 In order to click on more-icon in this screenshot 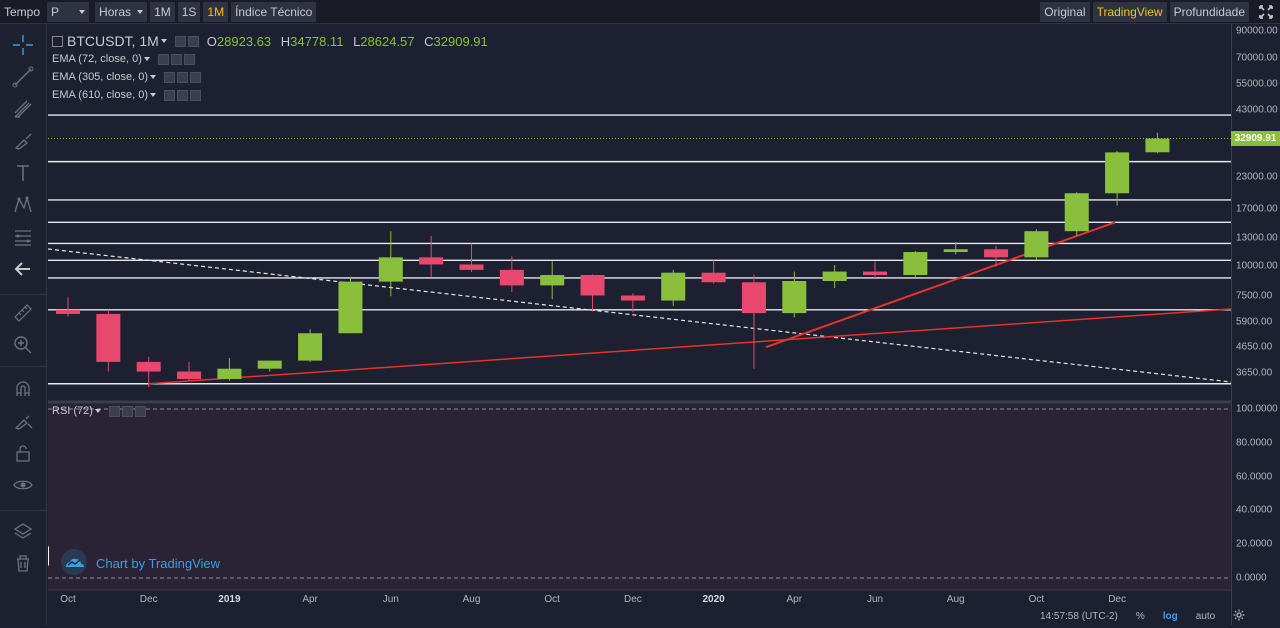, I will do `click(193, 41)`.